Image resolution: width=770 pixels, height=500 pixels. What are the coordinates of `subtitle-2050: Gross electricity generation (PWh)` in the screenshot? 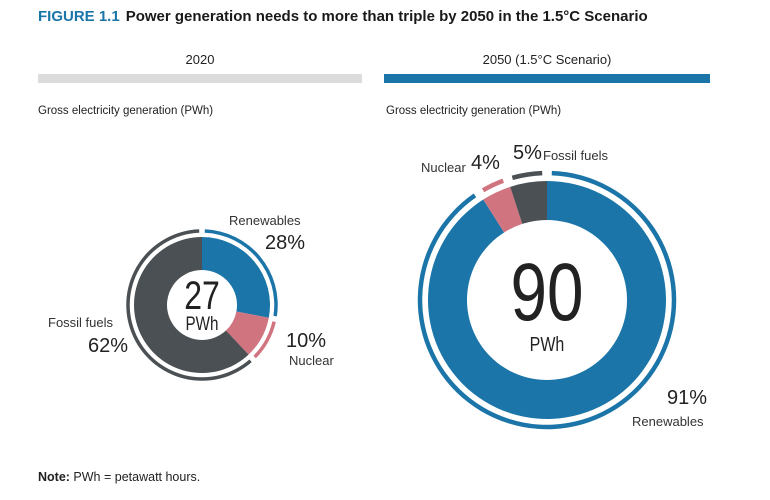 It's located at (474, 111).